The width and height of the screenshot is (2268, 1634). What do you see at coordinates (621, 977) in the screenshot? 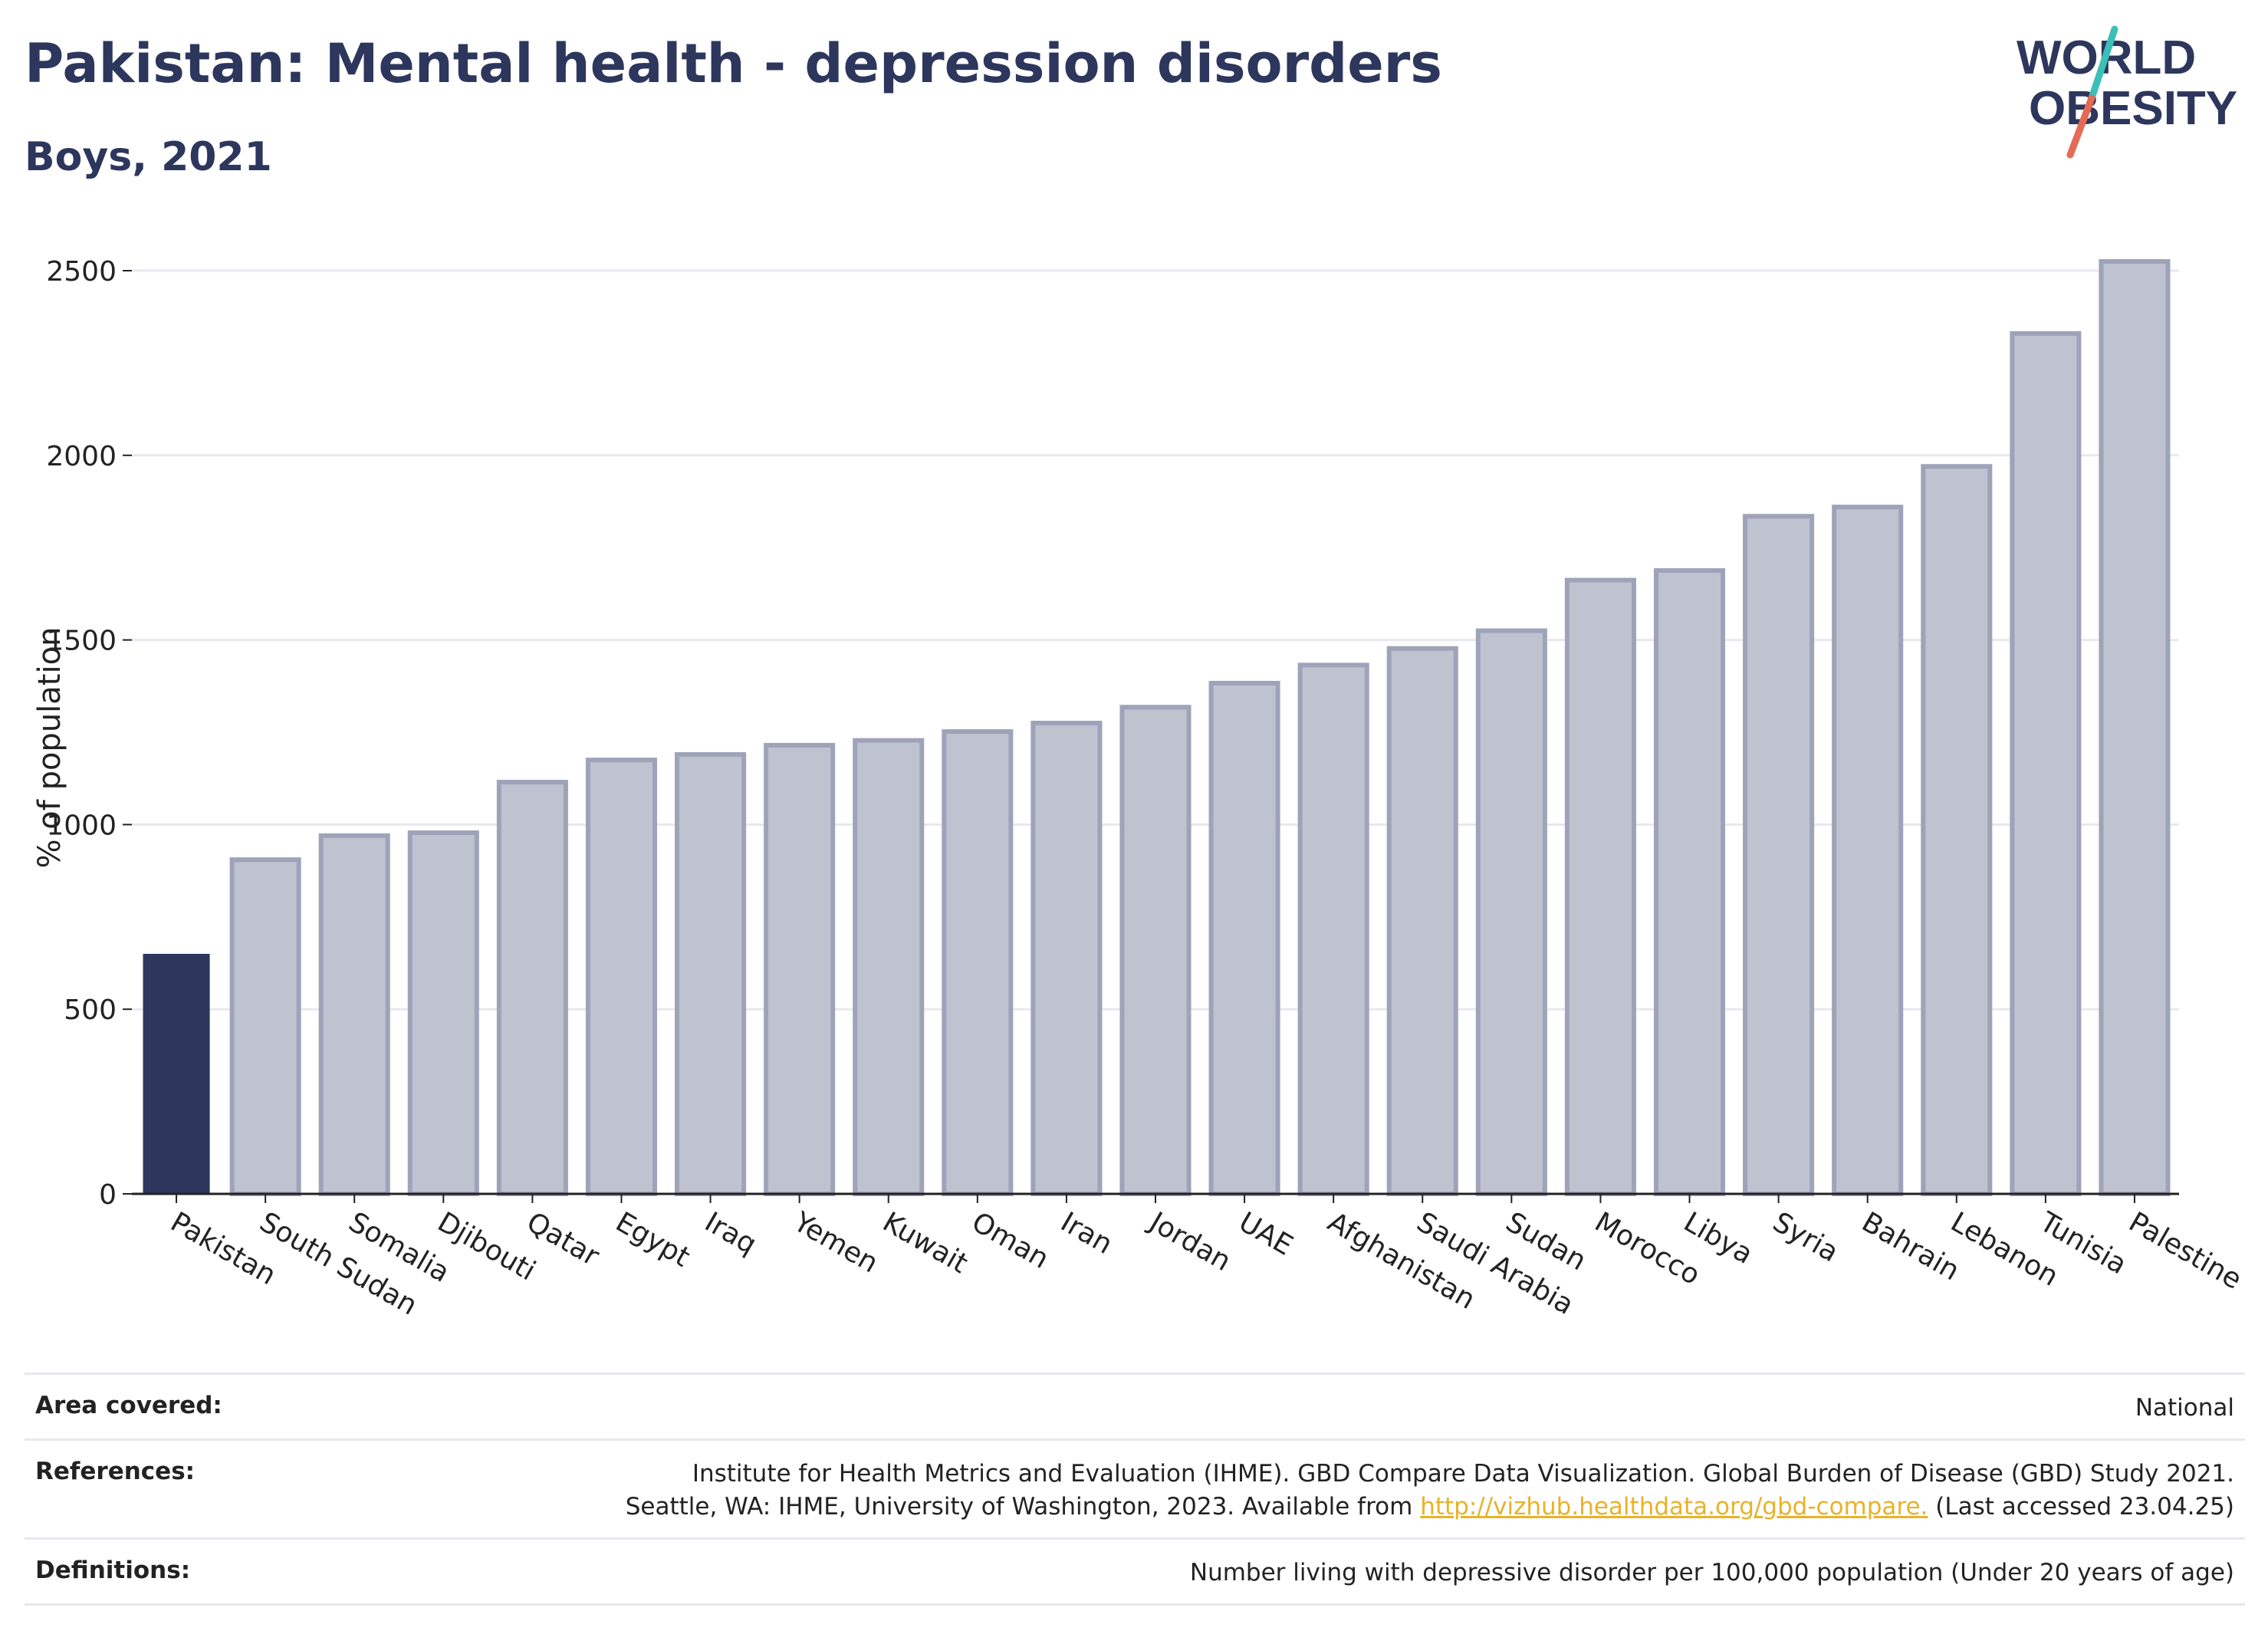
I see `bar-egypt` at bounding box center [621, 977].